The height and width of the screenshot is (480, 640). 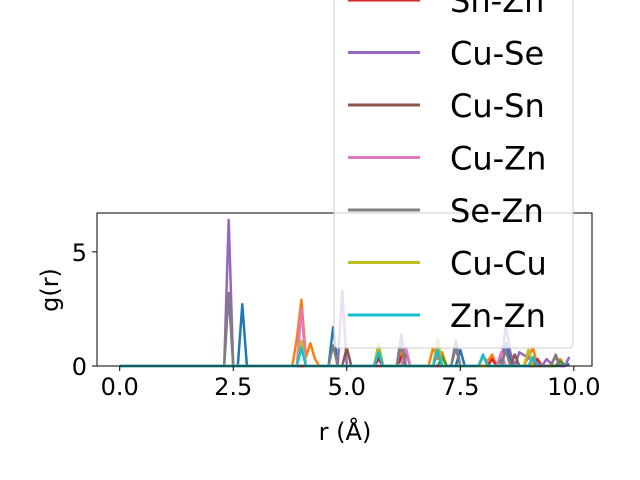 What do you see at coordinates (84, 310) in the screenshot?
I see `y-axis-ticks: 05` at bounding box center [84, 310].